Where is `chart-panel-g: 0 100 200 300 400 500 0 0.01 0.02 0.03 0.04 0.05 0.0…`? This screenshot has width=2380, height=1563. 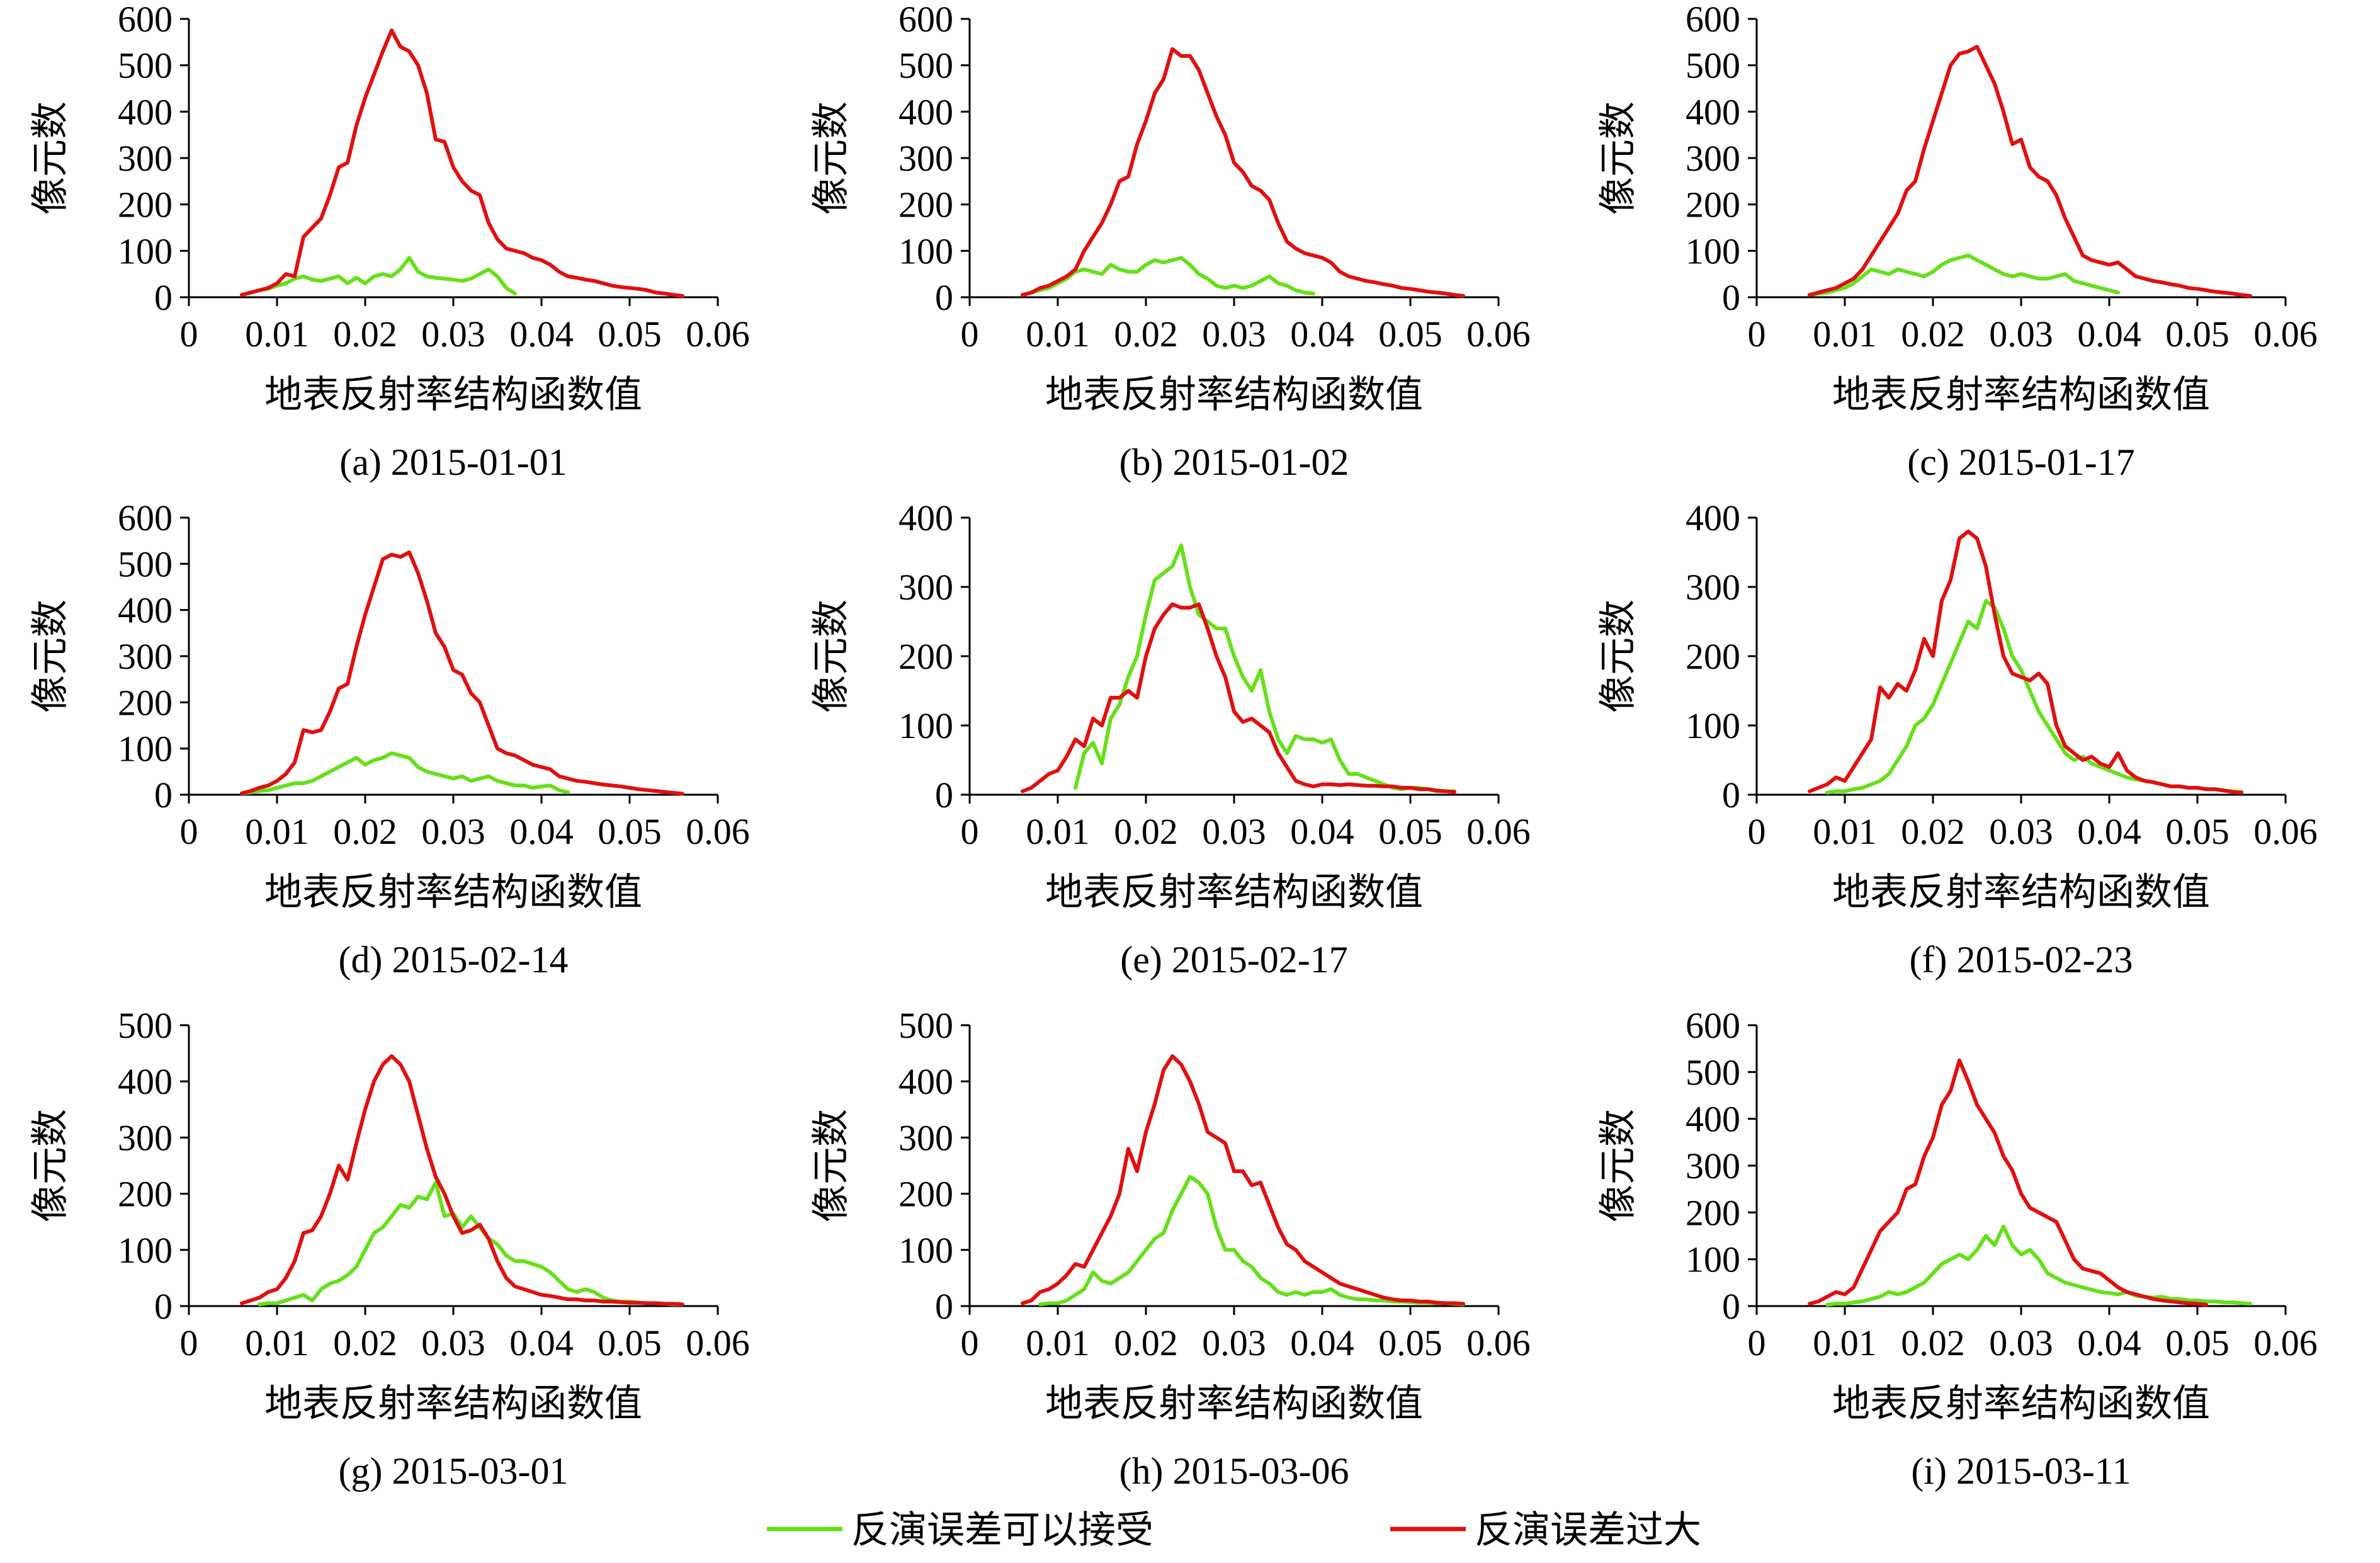
chart-panel-g: 0 100 200 300 400 500 0 0.01 0.02 0.03 0.04 0.05 0.0… is located at coordinates (389, 1248).